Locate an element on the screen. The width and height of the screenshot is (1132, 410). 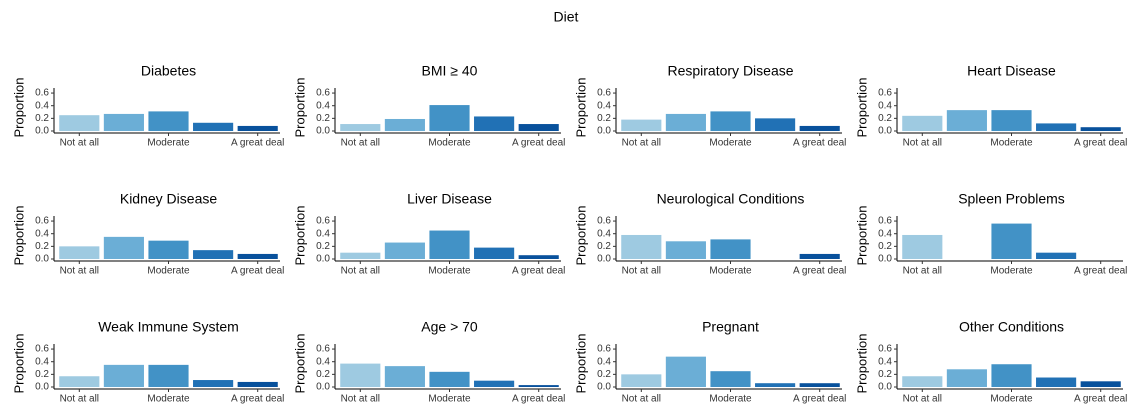
panel-title: Diabetes is located at coordinates (168, 71).